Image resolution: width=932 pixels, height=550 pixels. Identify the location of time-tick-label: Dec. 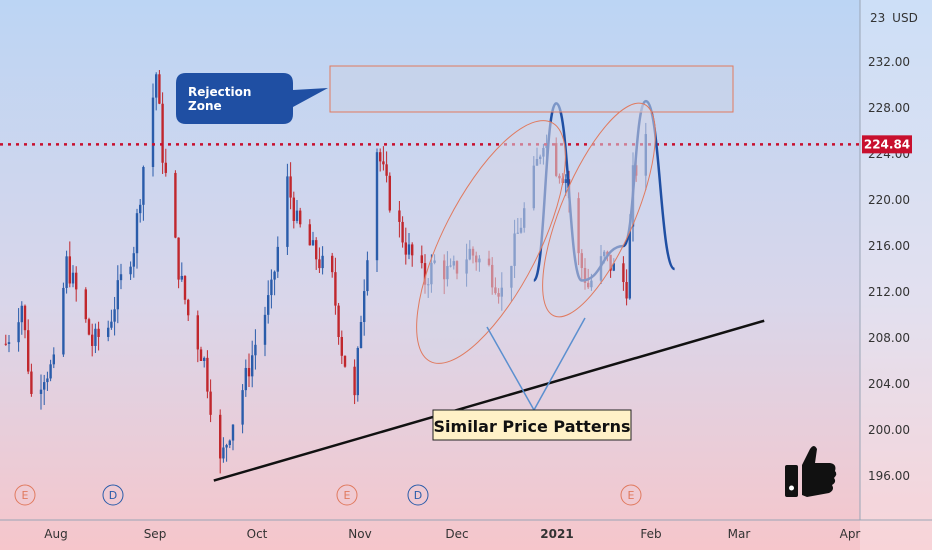
(456, 534).